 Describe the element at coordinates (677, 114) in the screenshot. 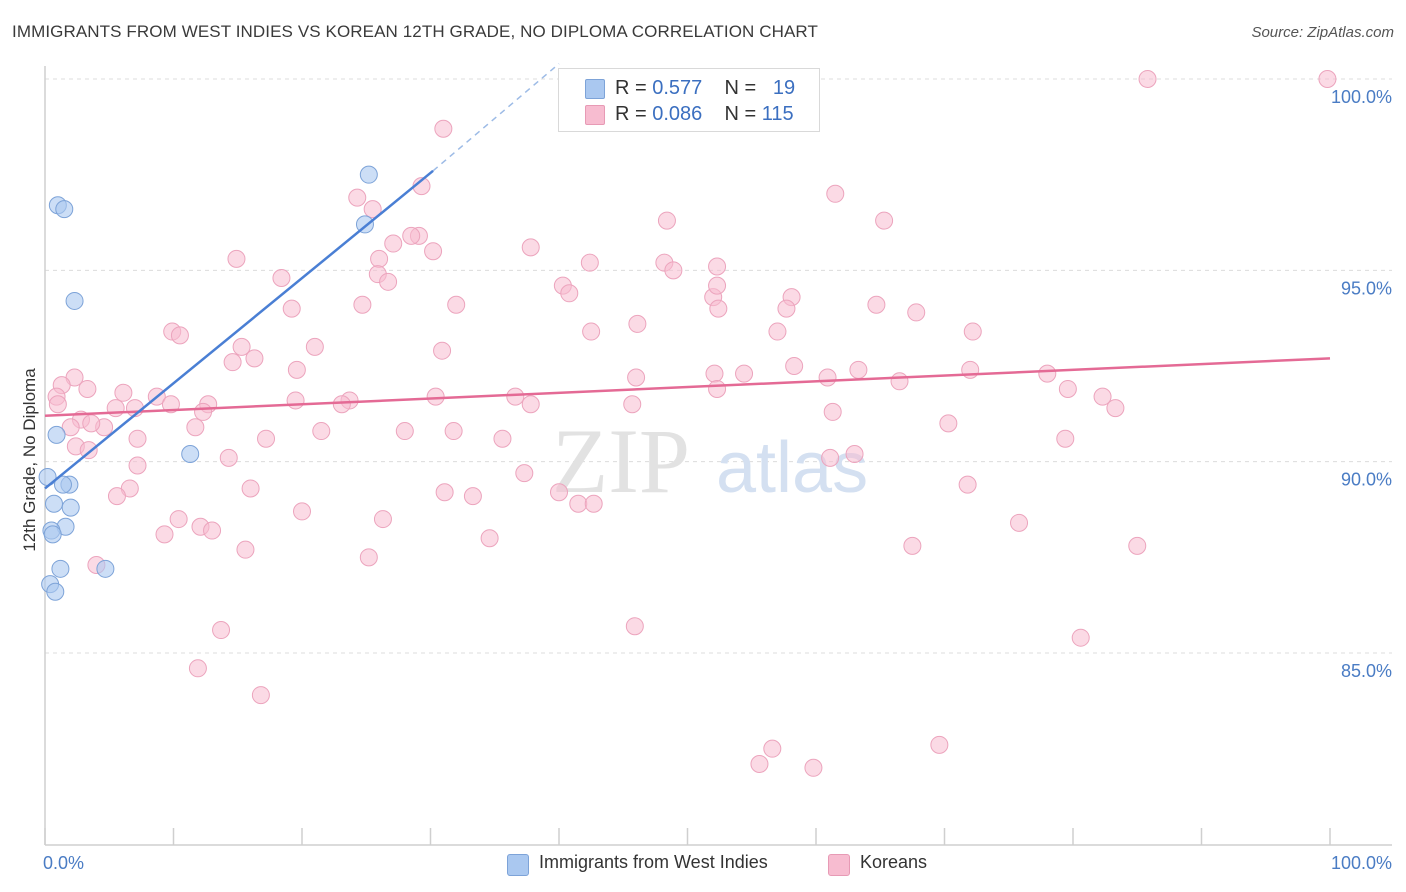

I see `r-value: 0.086` at that location.